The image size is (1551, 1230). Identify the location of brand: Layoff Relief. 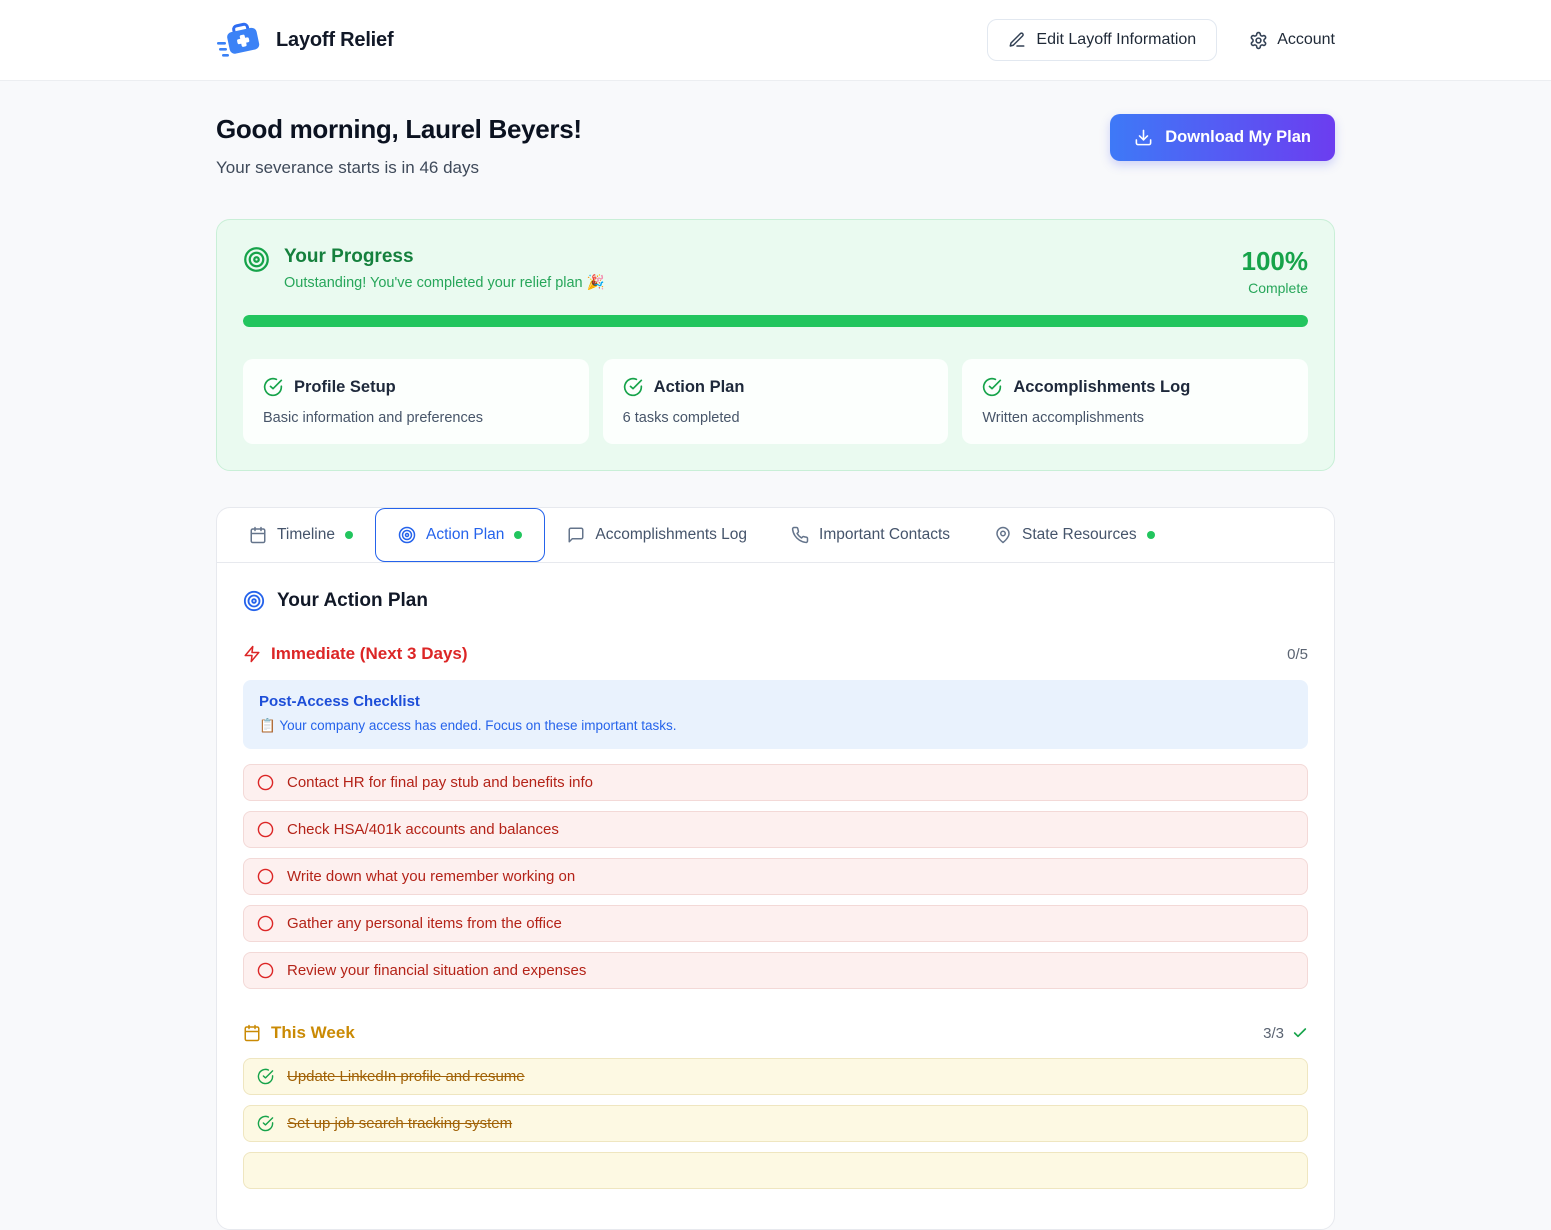
(305, 40).